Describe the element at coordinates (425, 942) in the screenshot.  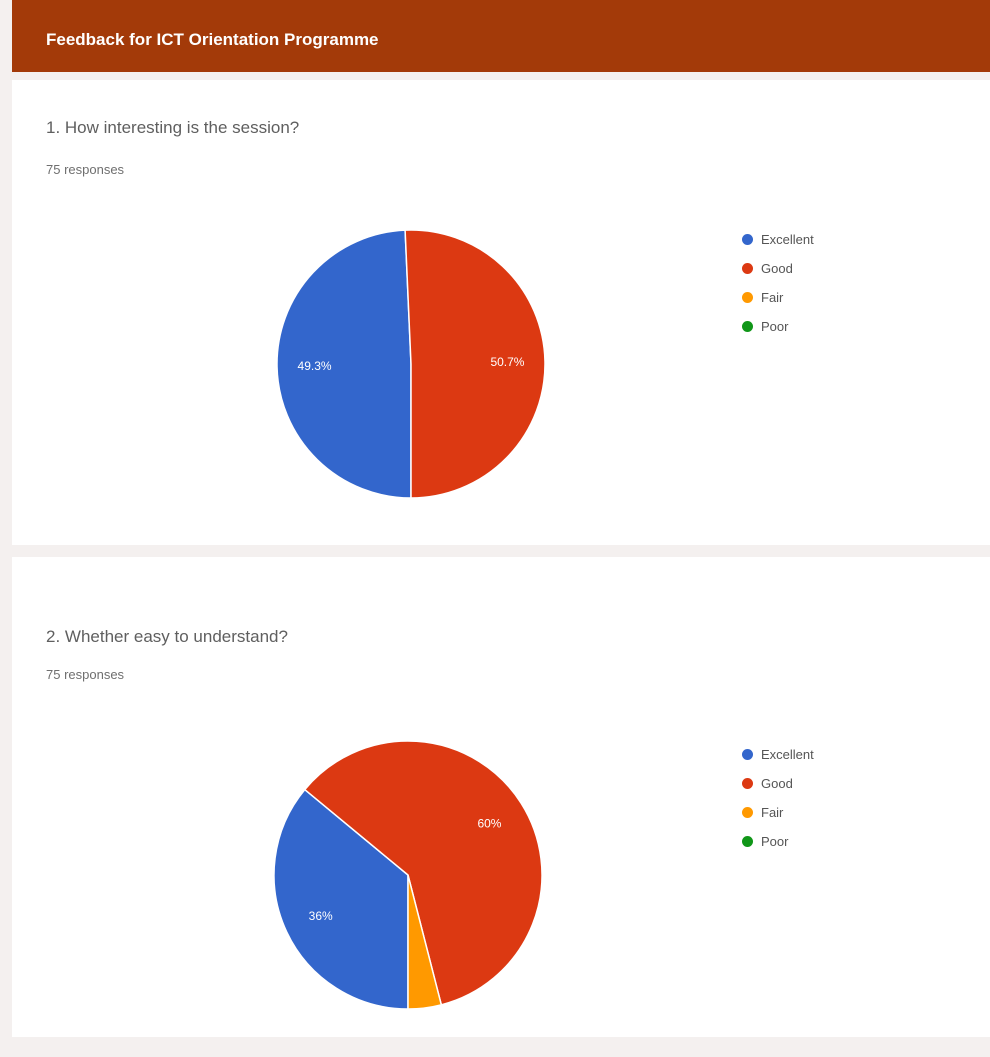
I see `pie-slice-fair` at that location.